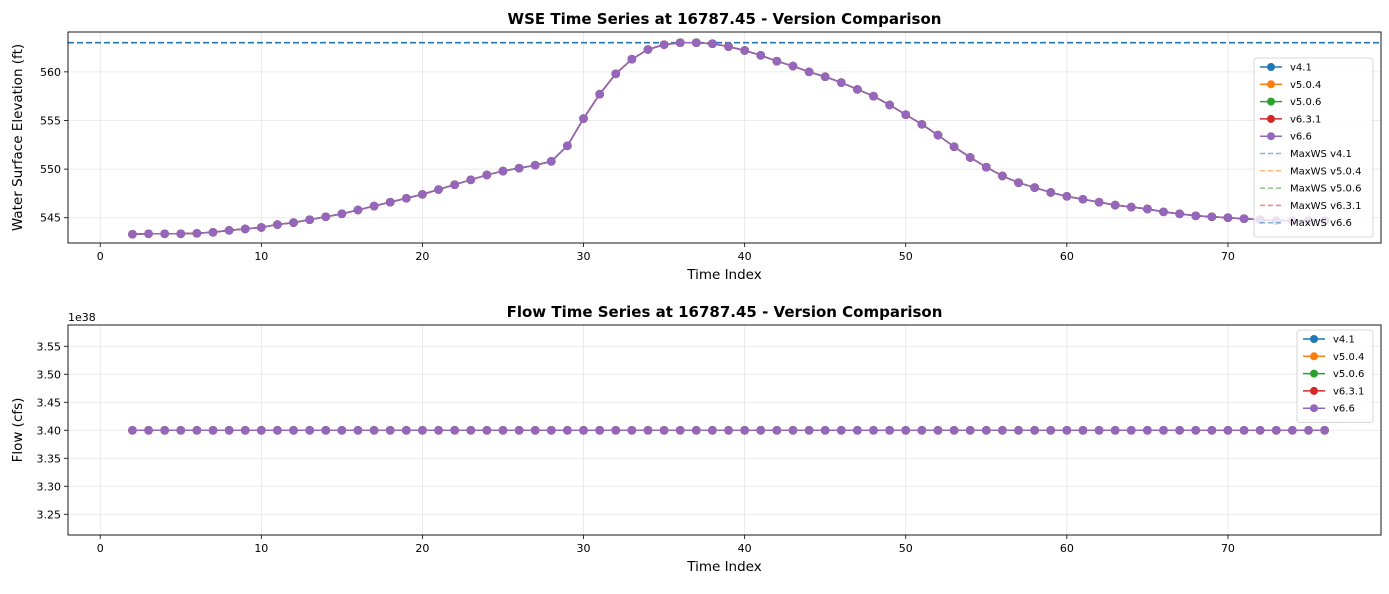 The height and width of the screenshot is (594, 1389). I want to click on x-axis-label: Time Index, so click(724, 567).